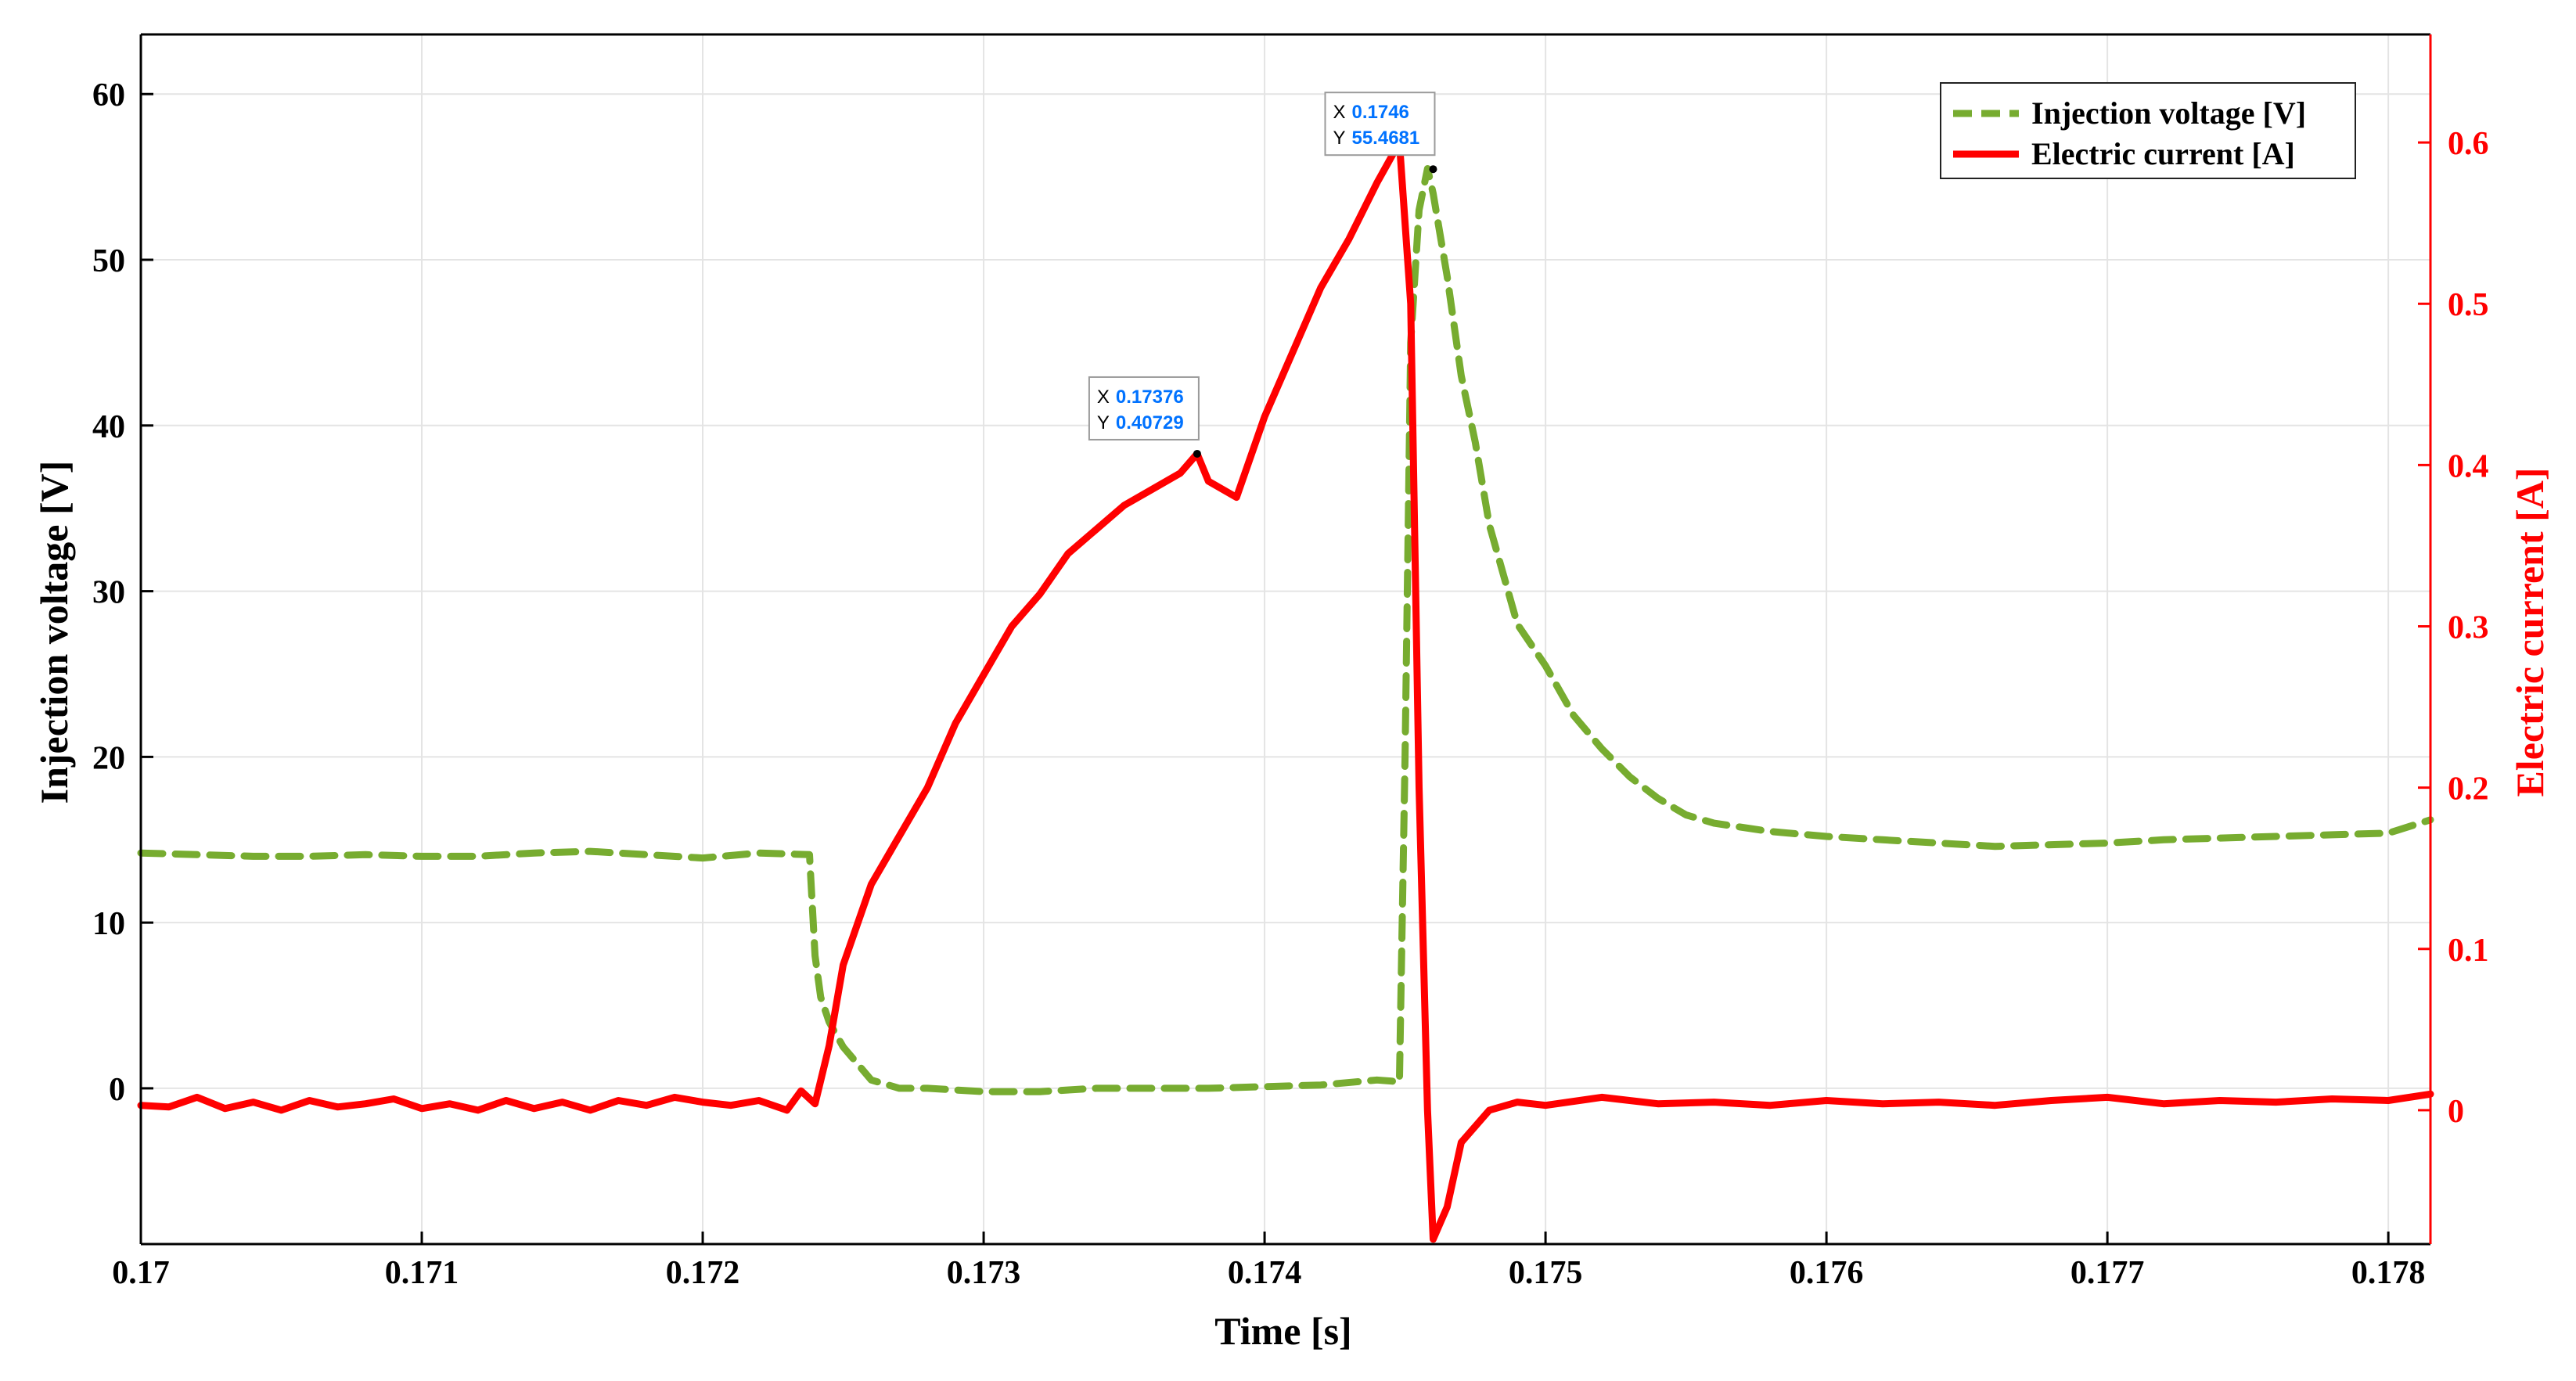  I want to click on y-right-tick-label: 0, so click(2456, 1112).